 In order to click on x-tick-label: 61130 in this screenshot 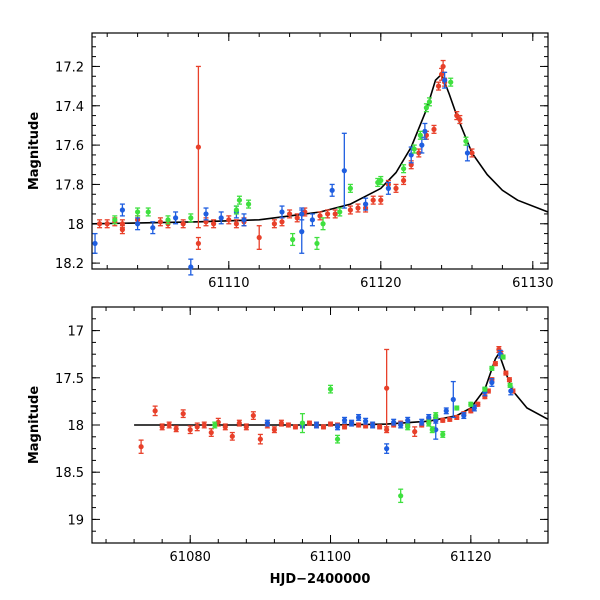, I will do `click(532, 283)`.